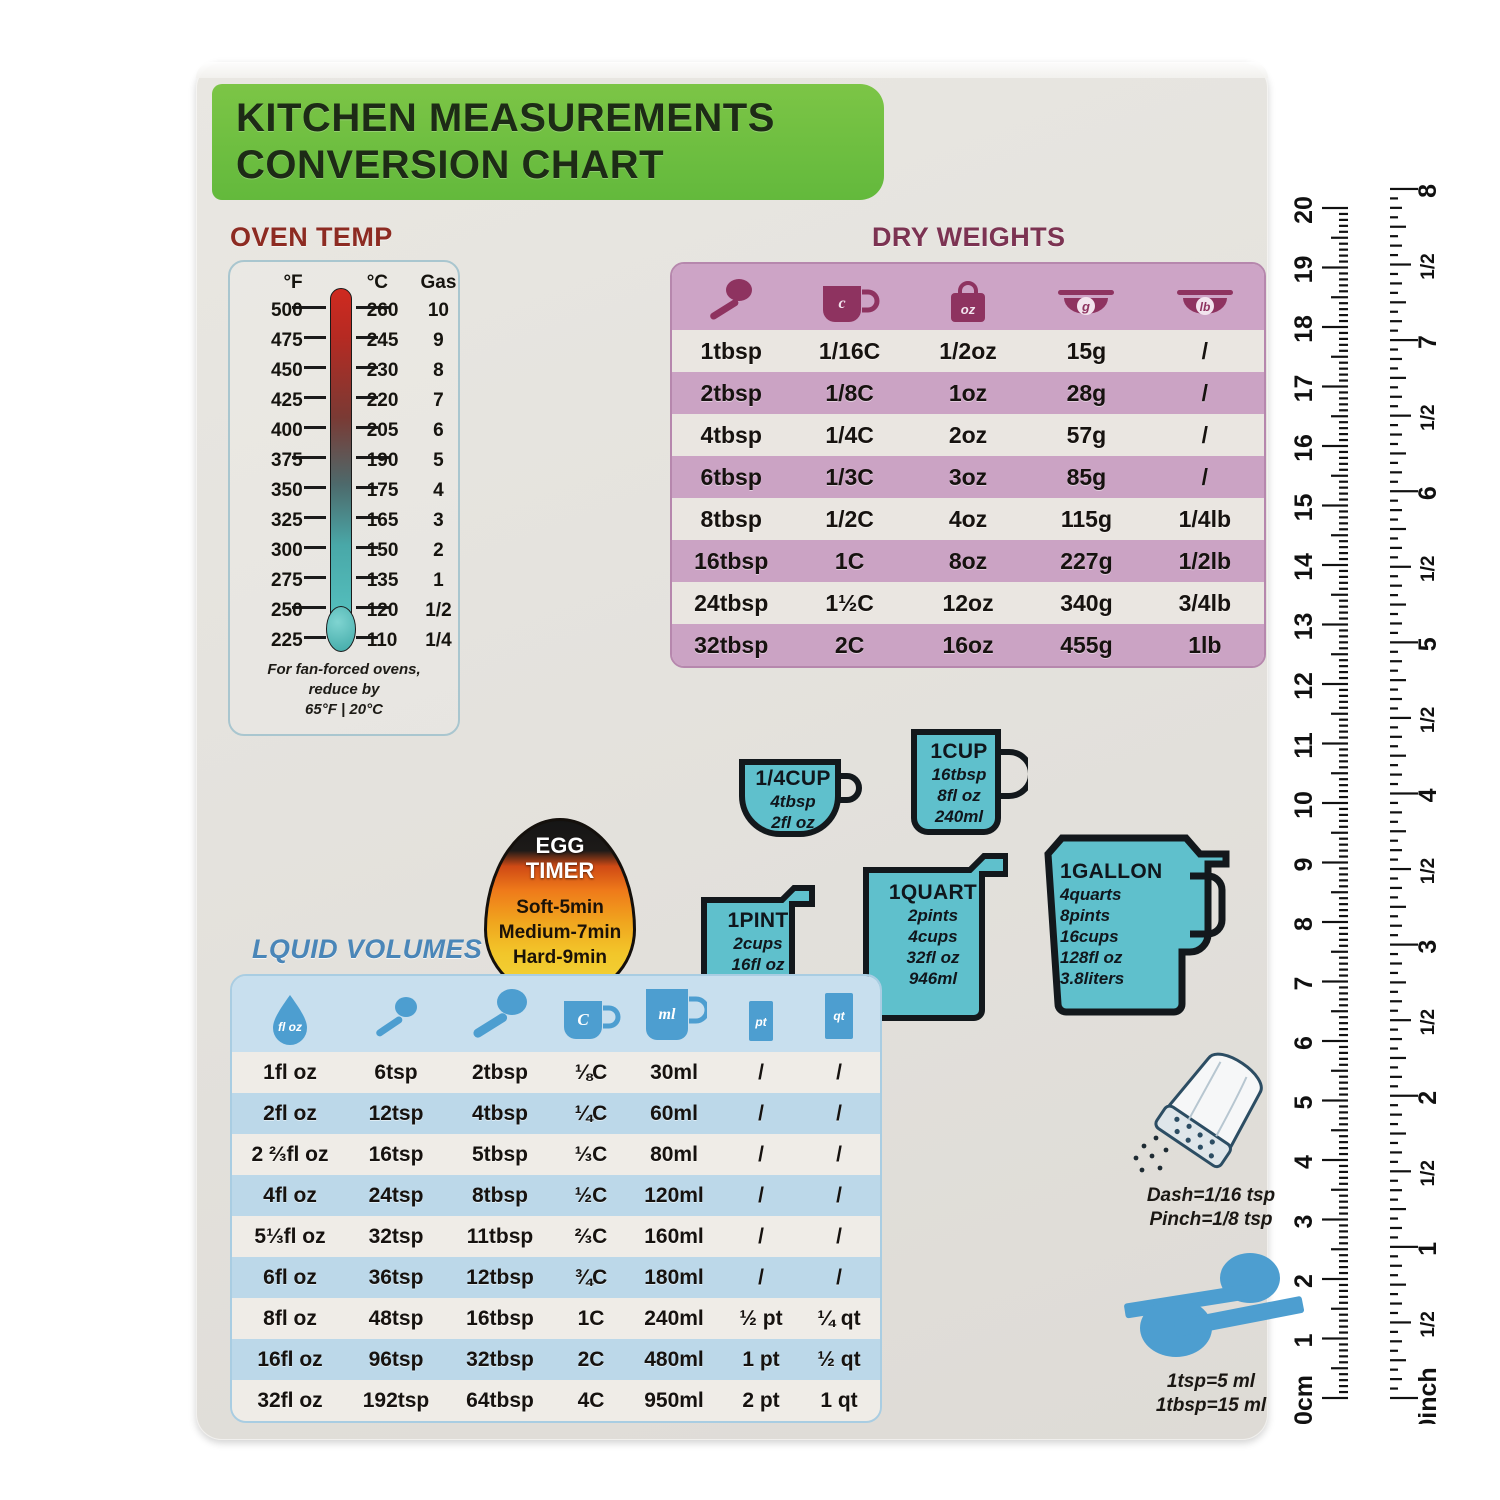 Image resolution: width=1500 pixels, height=1500 pixels. Describe the element at coordinates (1086, 644) in the screenshot. I see `dry-weight-cell: 455g` at that location.